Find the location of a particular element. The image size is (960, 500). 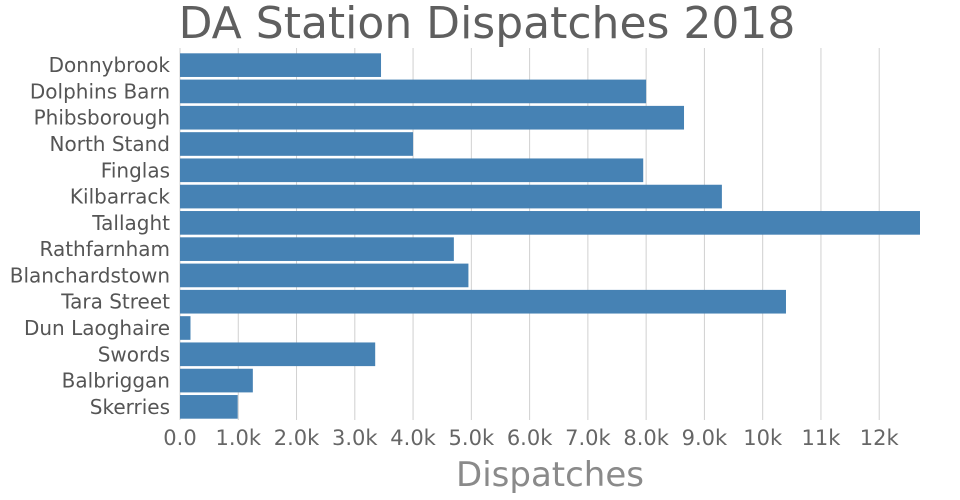

category-label: Balbriggan is located at coordinates (116, 381).